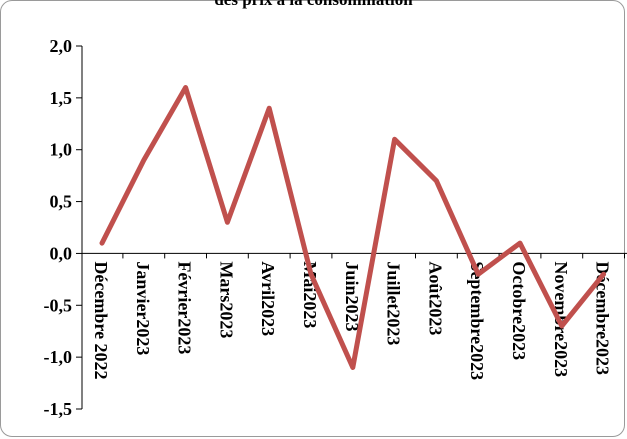 The width and height of the screenshot is (627, 439). What do you see at coordinates (101, 320) in the screenshot?
I see `x-tick-label: Décembre 2022` at bounding box center [101, 320].